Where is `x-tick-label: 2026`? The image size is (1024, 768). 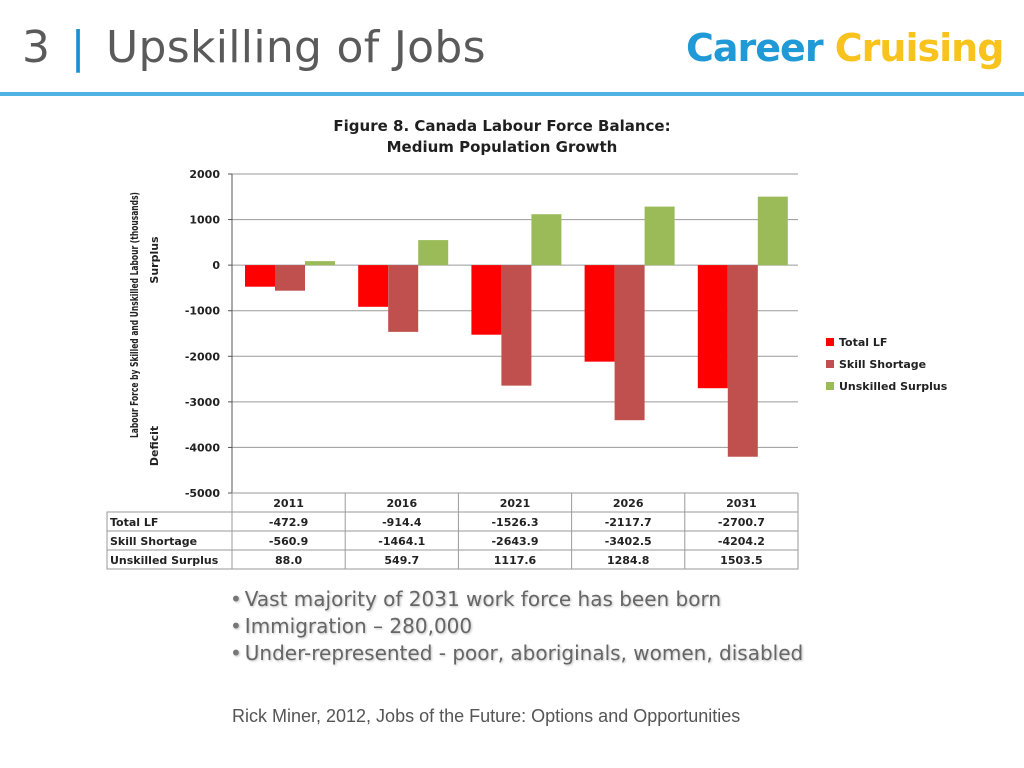 x-tick-label: 2026 is located at coordinates (628, 503).